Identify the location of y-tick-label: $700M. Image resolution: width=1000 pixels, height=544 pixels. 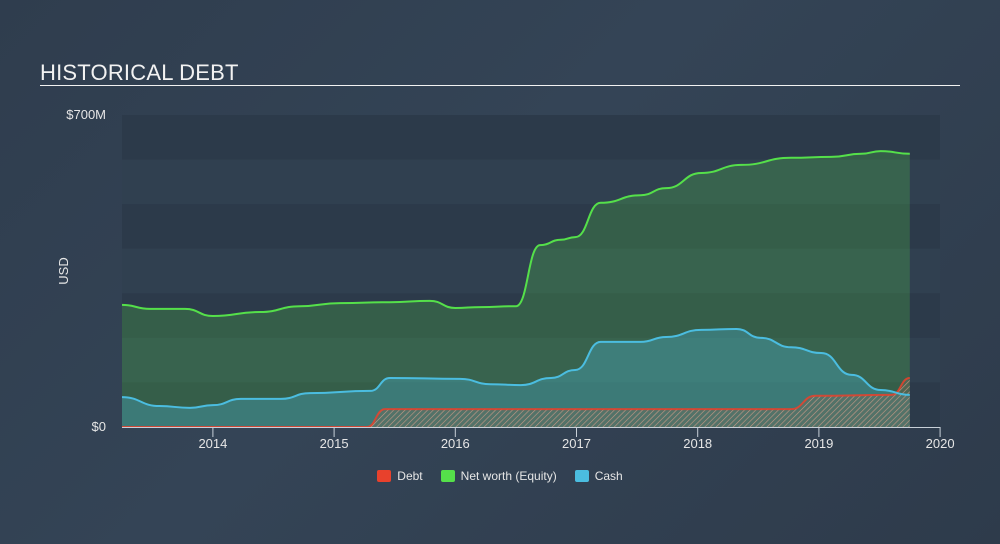
(86, 114).